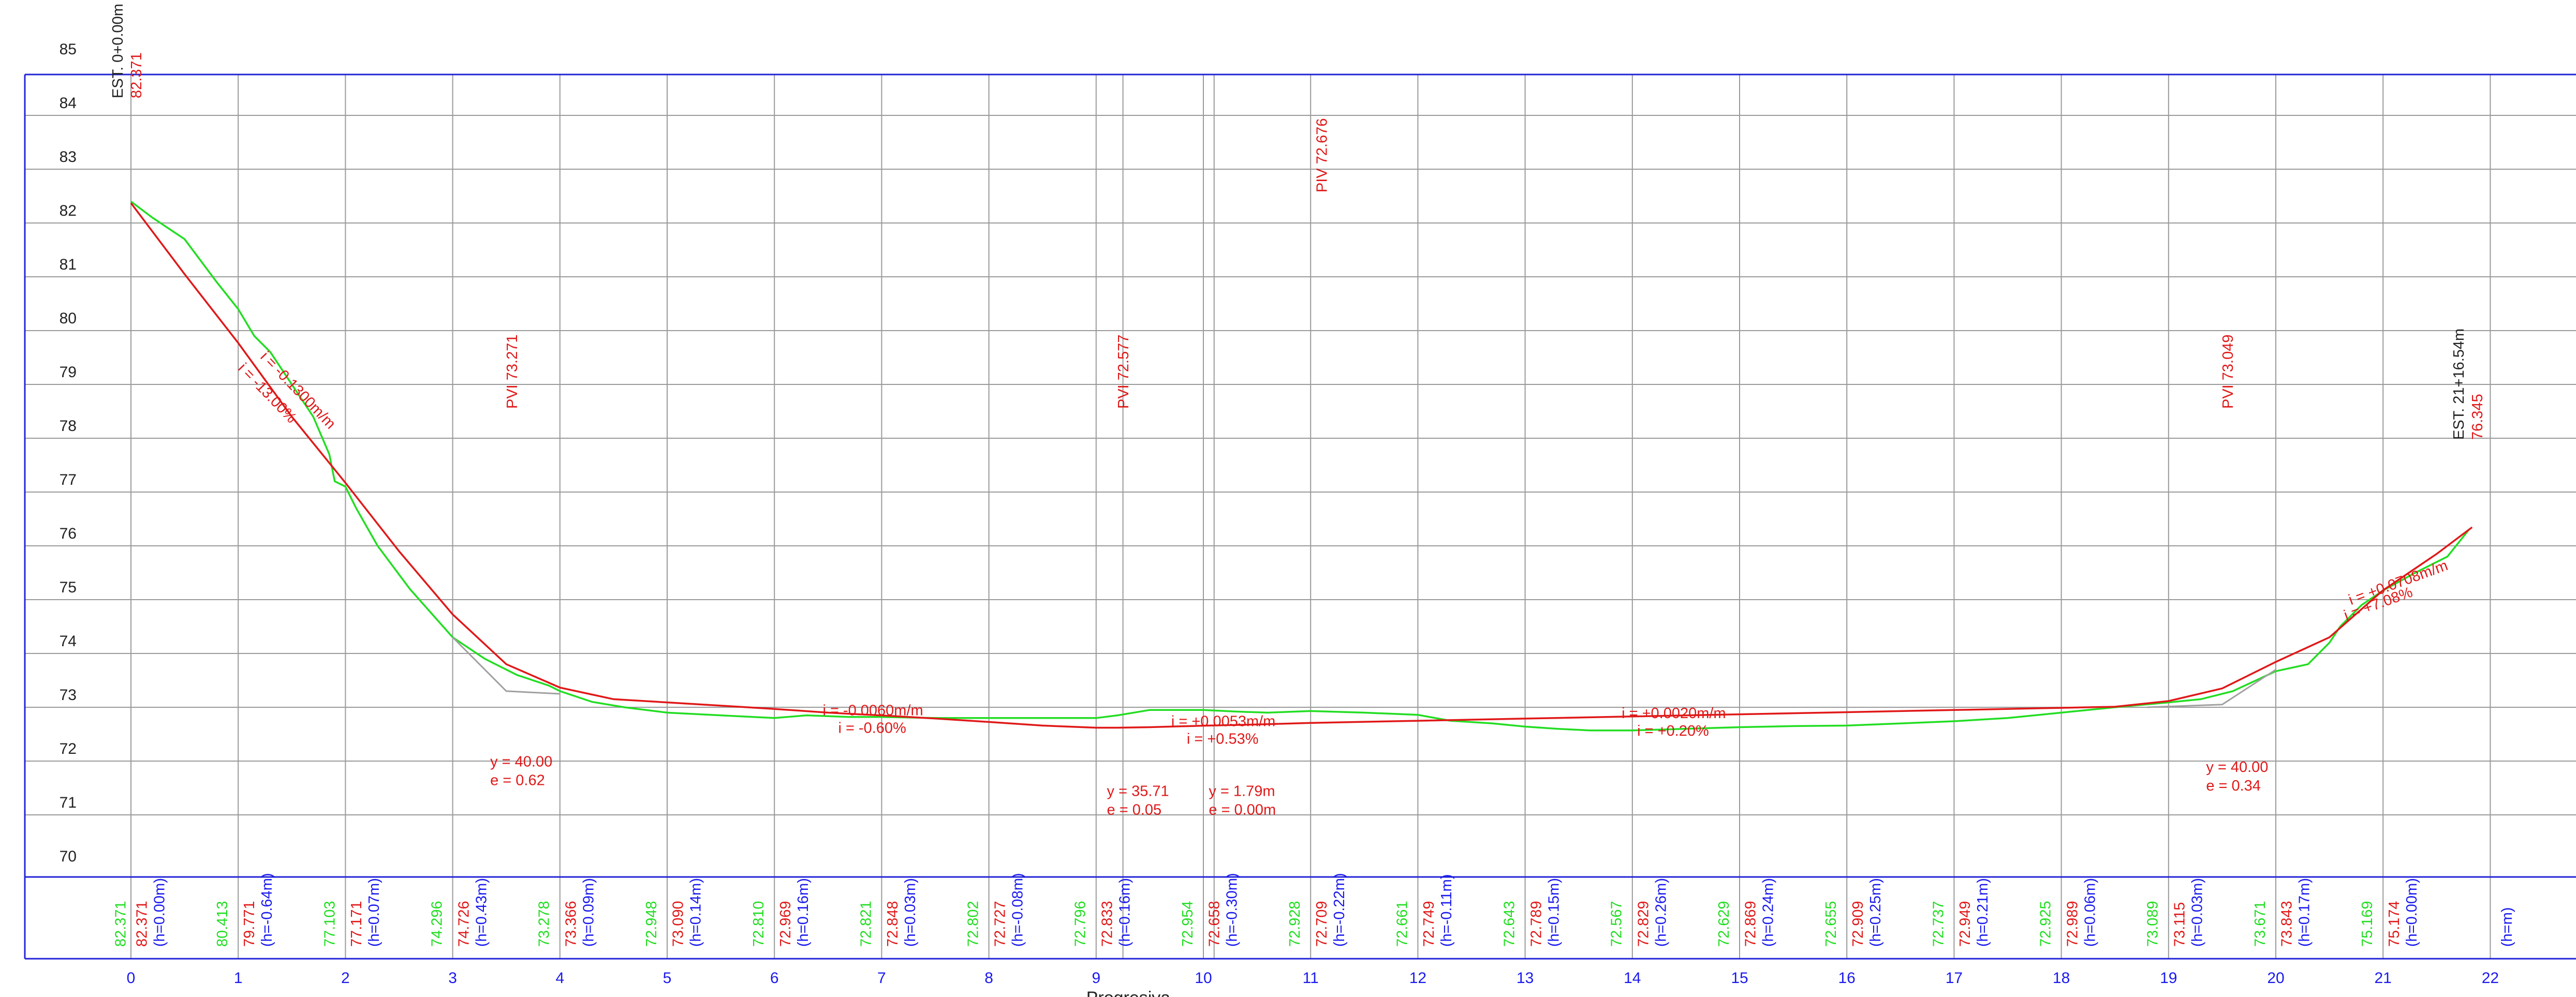  Describe the element at coordinates (239, 978) in the screenshot. I see `x-tick-label: 1` at that location.